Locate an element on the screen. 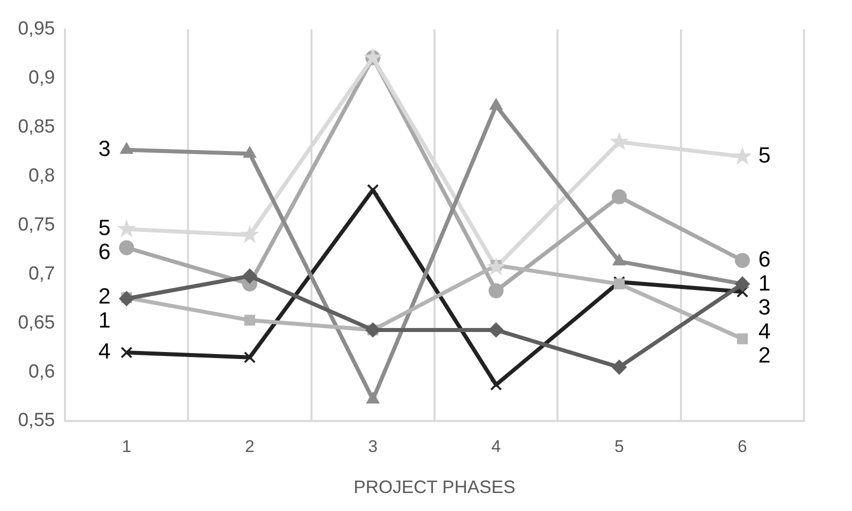 The image size is (852, 511). y-tick-label: 0,9 is located at coordinates (41, 78).